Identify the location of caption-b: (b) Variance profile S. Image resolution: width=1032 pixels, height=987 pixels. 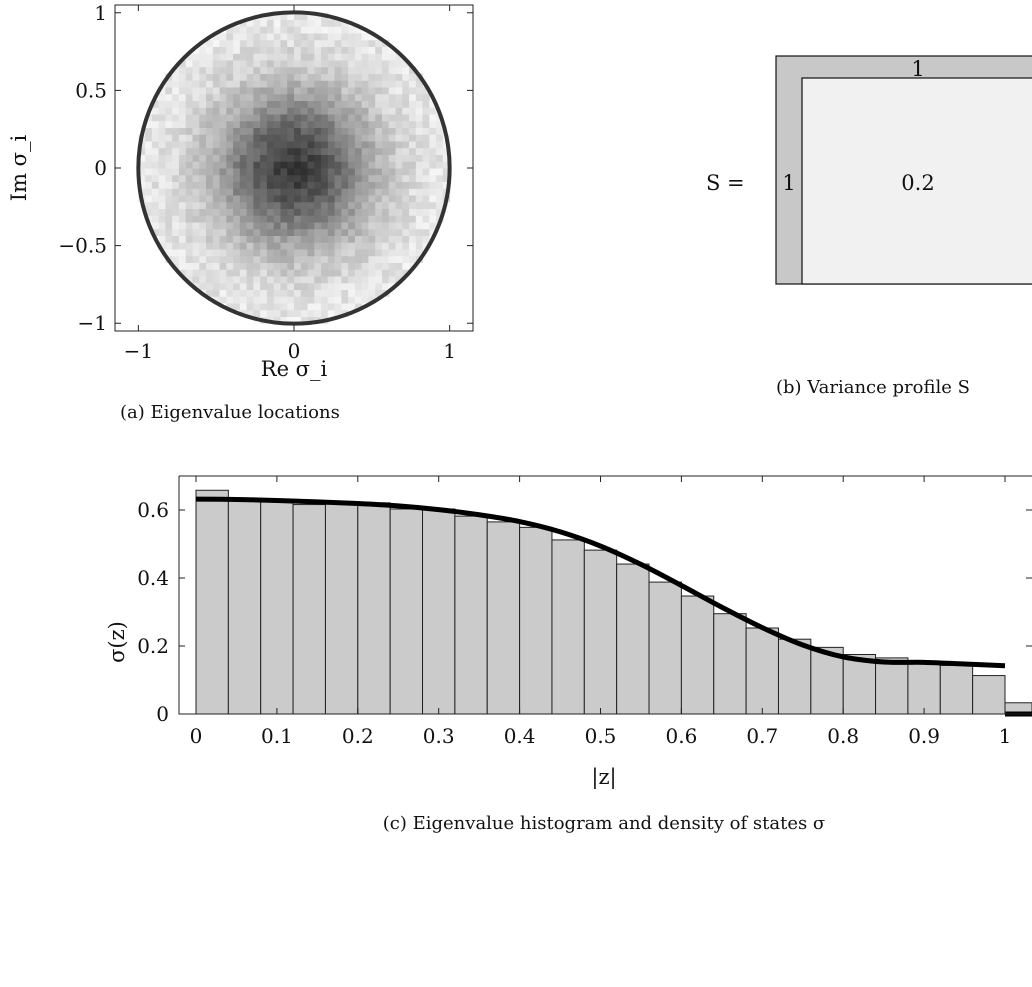
(873, 387).